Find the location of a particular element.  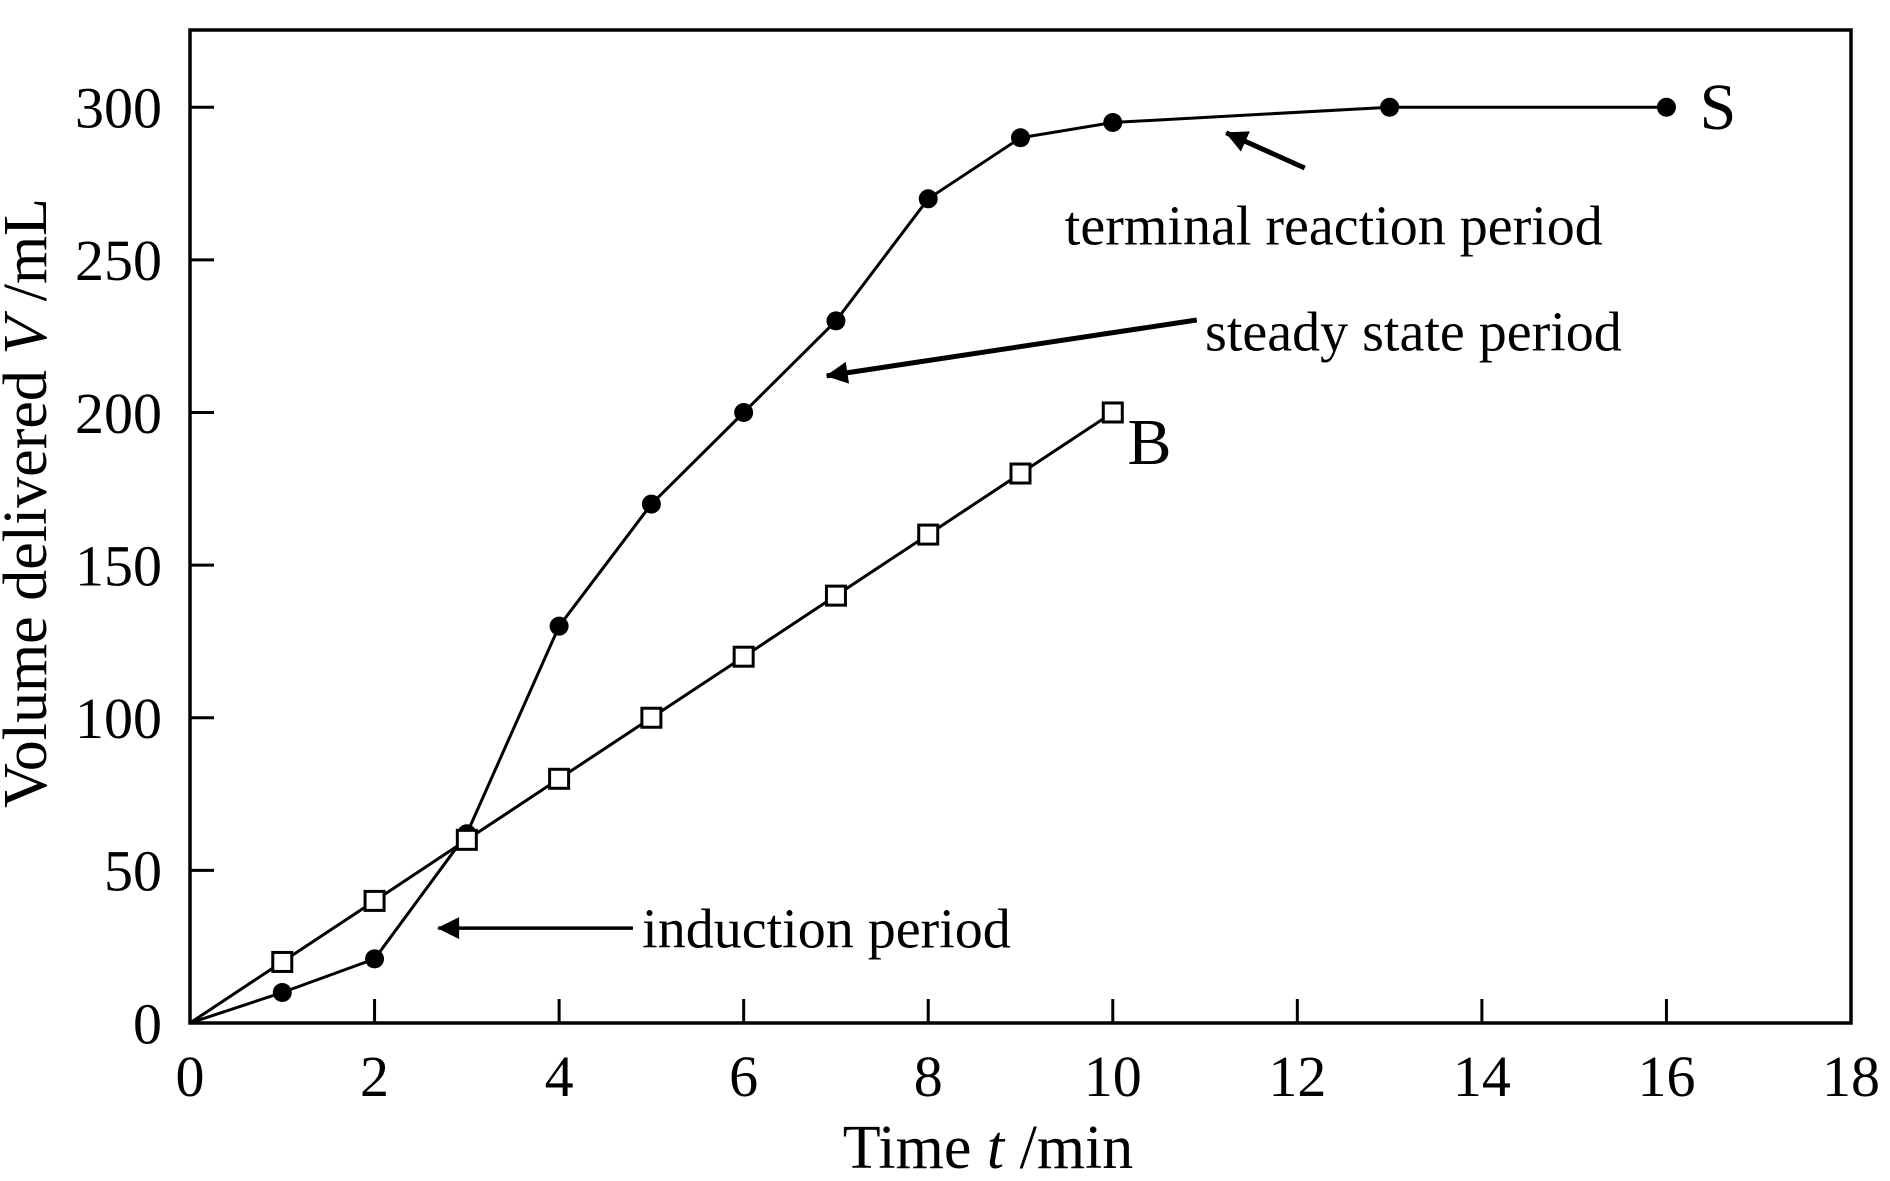

x-tick-label: 6 is located at coordinates (743, 1076).